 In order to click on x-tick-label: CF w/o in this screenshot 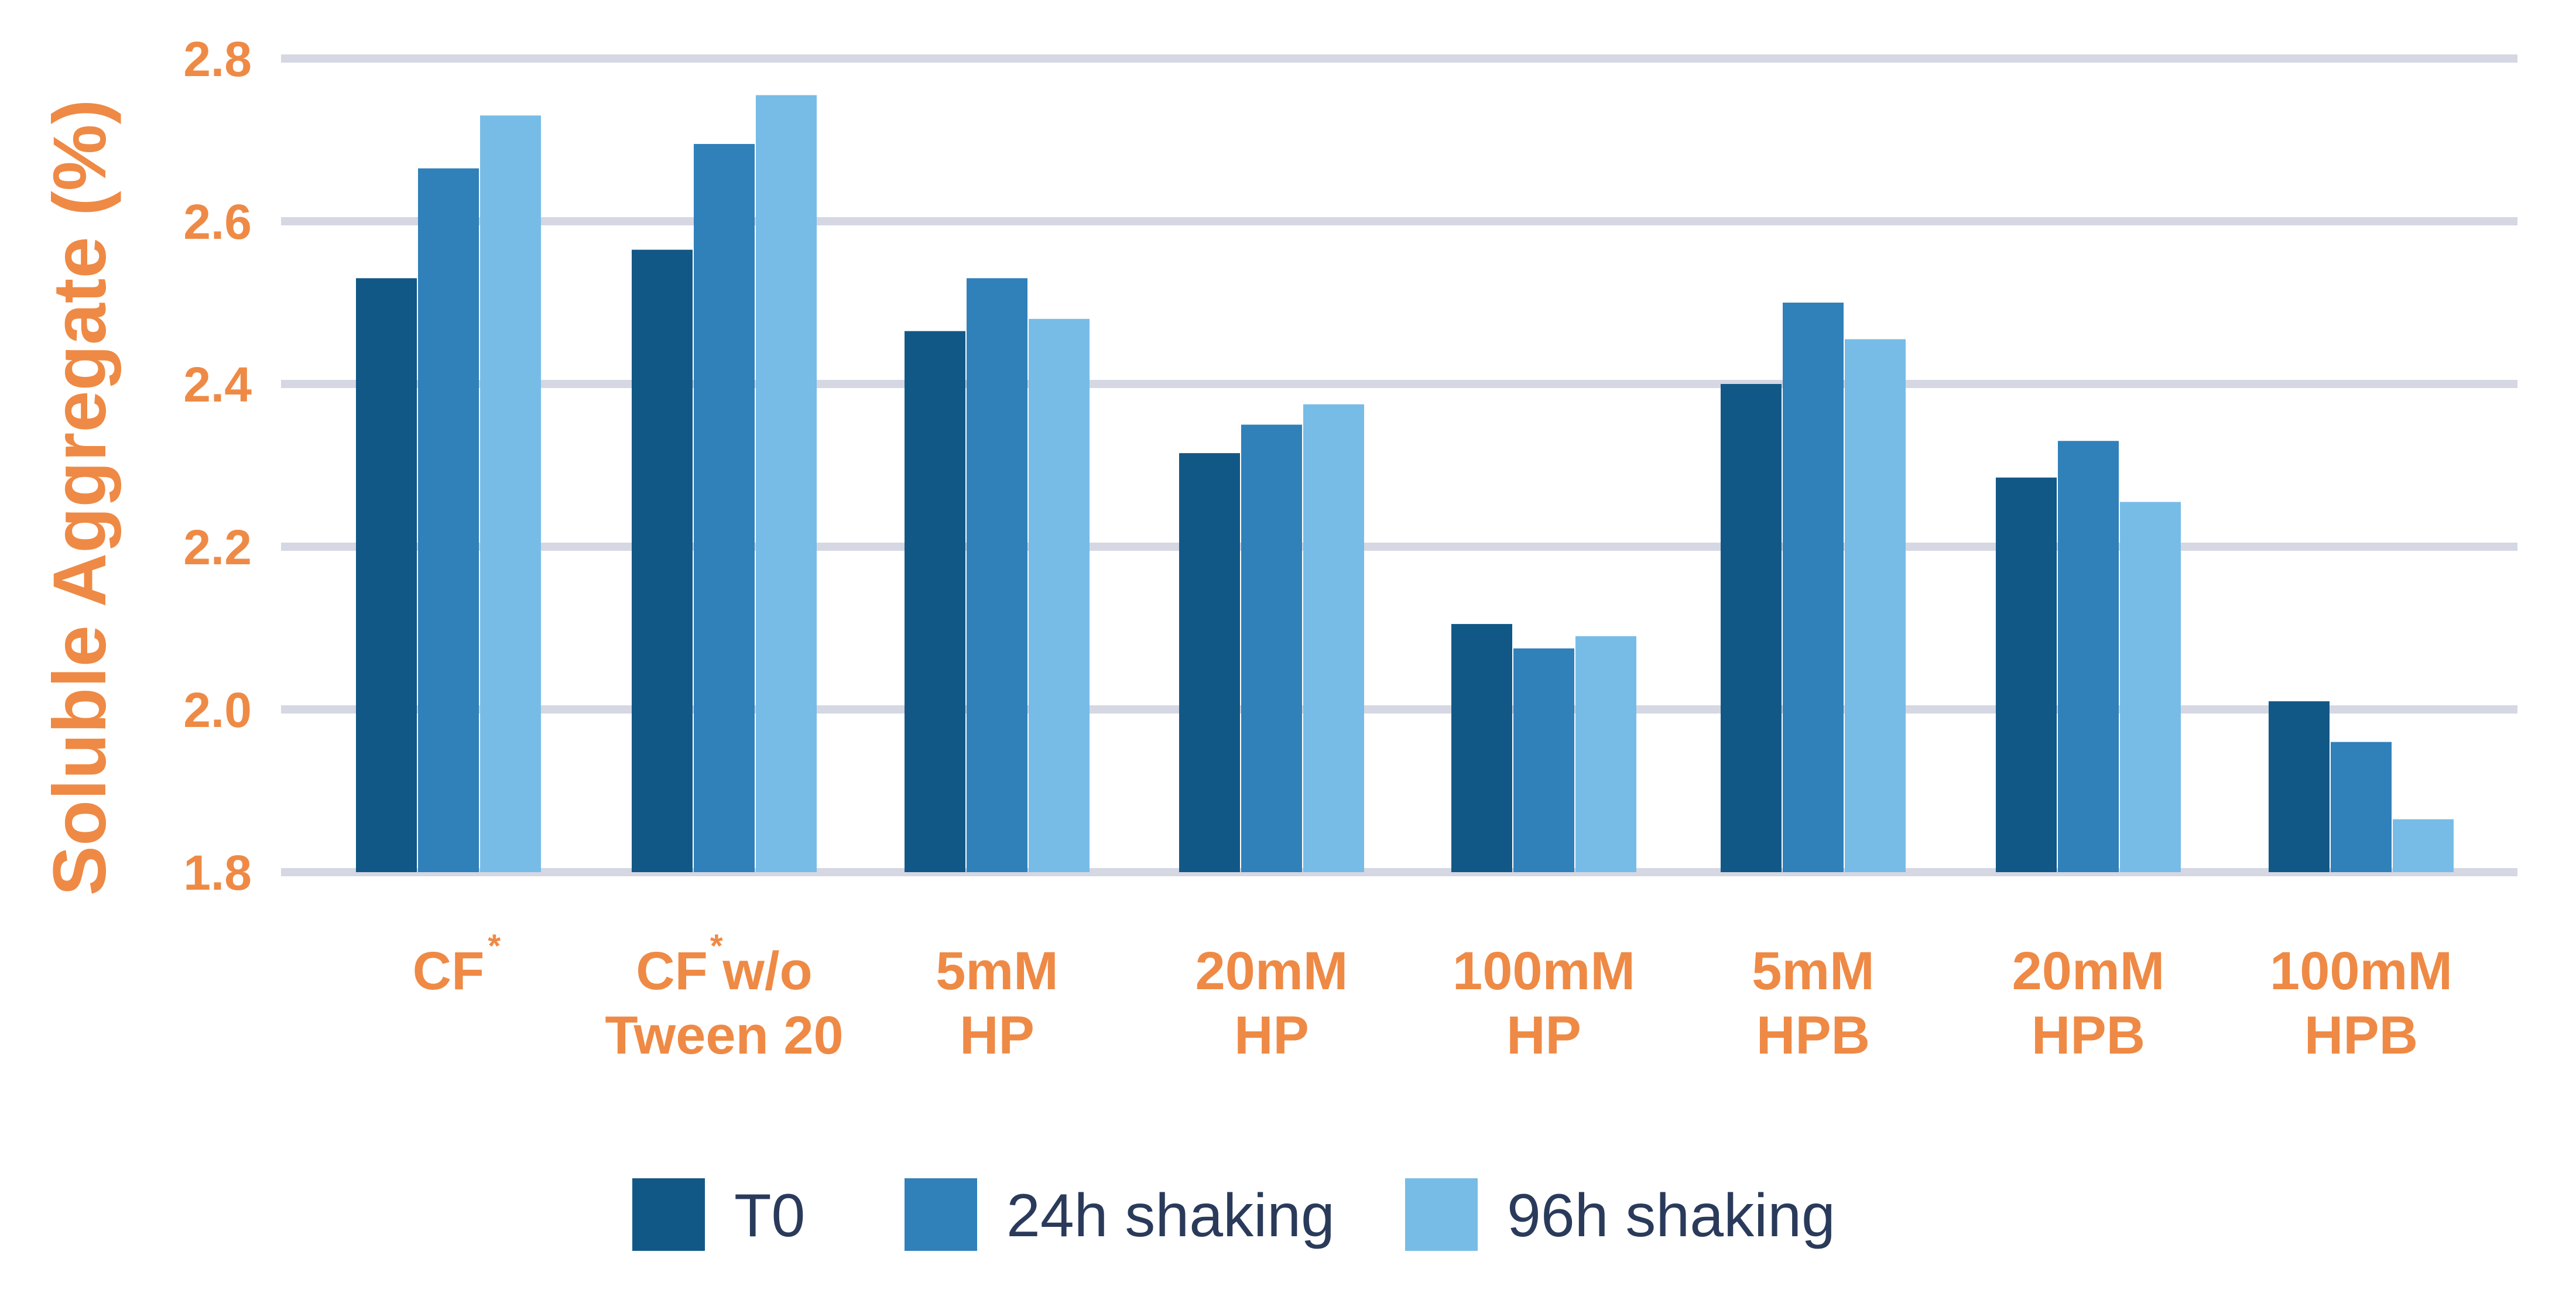, I will do `click(724, 971)`.